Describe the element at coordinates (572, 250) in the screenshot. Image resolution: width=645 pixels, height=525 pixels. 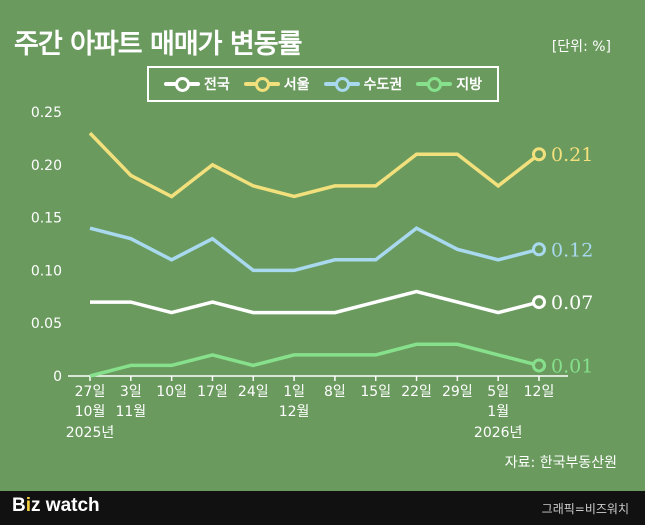
I see `end-value-label-capital: 0.12` at that location.